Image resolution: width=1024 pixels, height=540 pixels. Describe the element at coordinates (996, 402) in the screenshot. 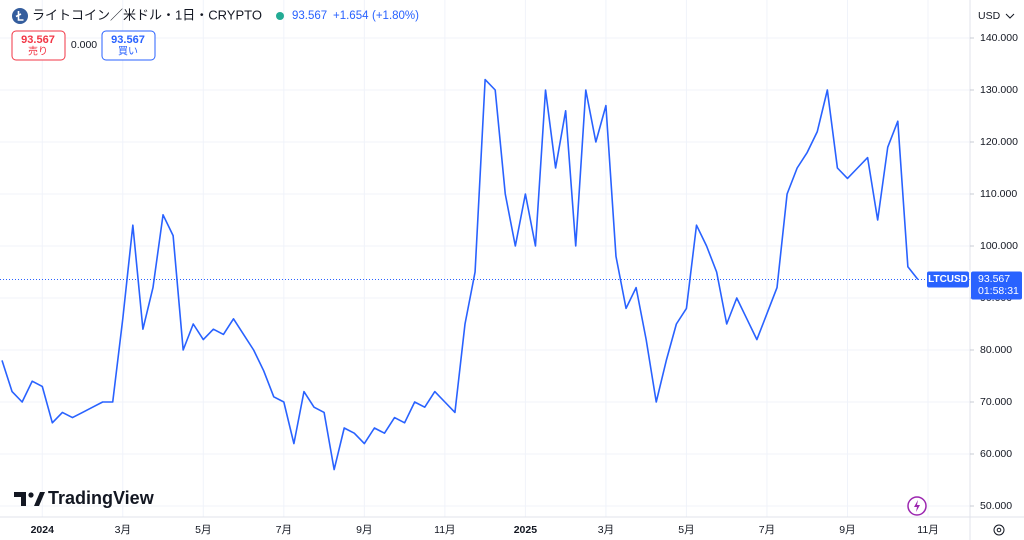

I see `y-tick-label: 70.000` at that location.